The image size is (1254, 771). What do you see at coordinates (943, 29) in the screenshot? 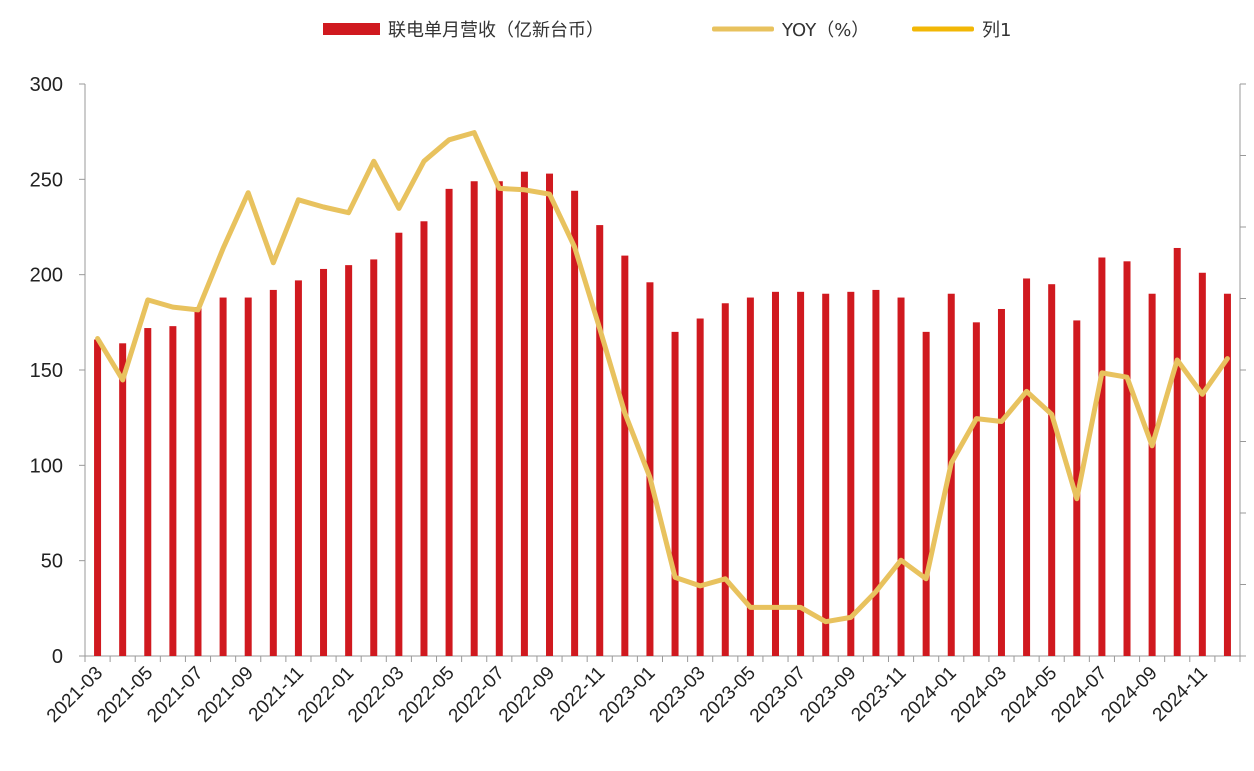
I see `legend-swatch-col1` at bounding box center [943, 29].